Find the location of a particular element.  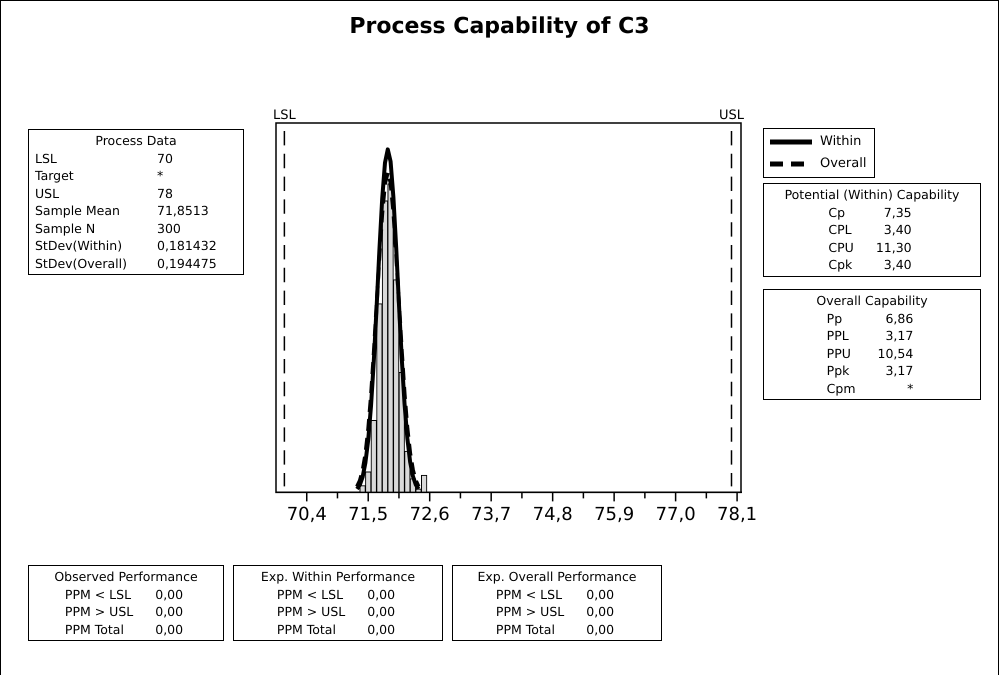

text: Overall Capability Pp 6,86 PPL 3,17 PPU 10,54 Ppk 3,17 Cpm * is located at coordinates (872, 344).